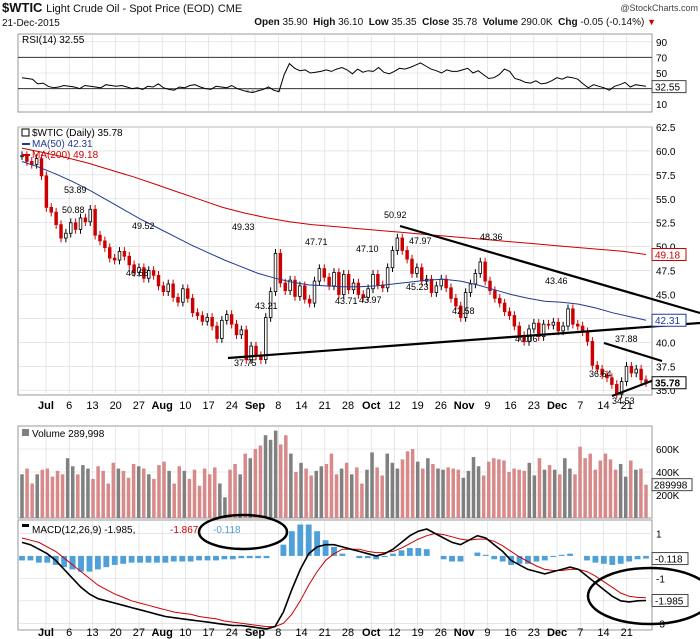 The width and height of the screenshot is (700, 639). I want to click on macd-x-tick-label: 24, so click(232, 633).